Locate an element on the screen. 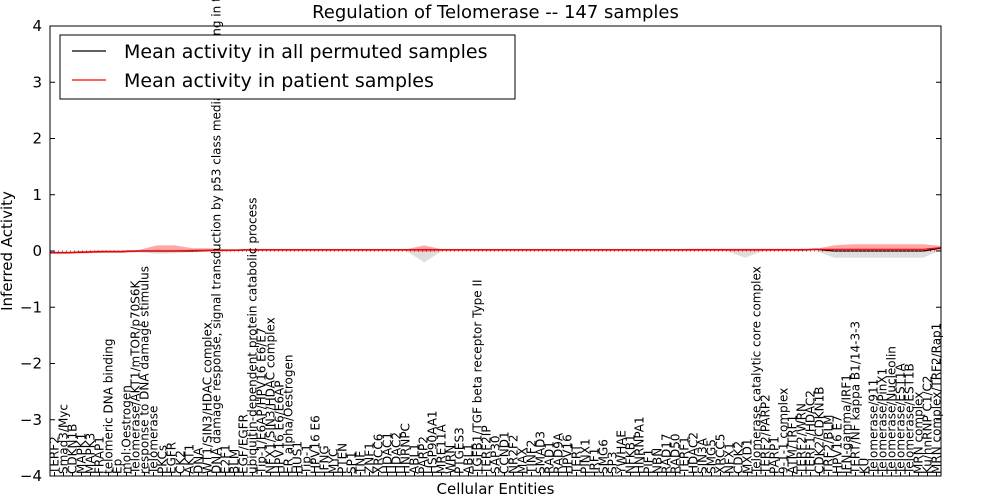 The image size is (1000, 500). x-tick-label: WRN is located at coordinates (451, 459).